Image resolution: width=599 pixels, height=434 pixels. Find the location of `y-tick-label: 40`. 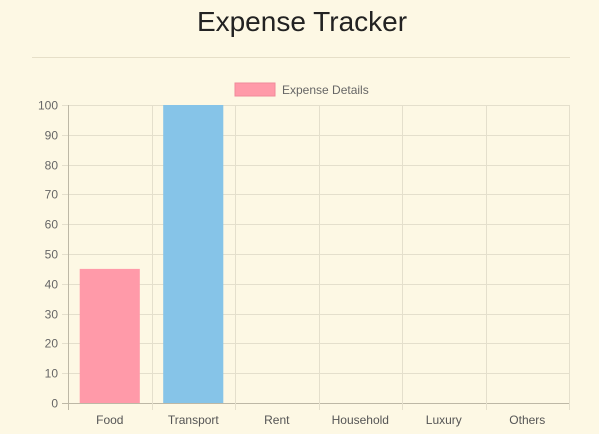

y-tick-label: 40 is located at coordinates (52, 285).